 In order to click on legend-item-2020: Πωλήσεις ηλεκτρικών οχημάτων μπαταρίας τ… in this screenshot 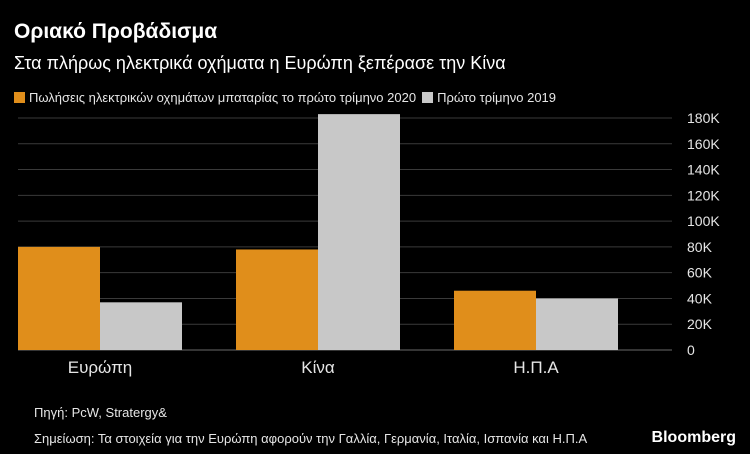, I will do `click(215, 97)`.